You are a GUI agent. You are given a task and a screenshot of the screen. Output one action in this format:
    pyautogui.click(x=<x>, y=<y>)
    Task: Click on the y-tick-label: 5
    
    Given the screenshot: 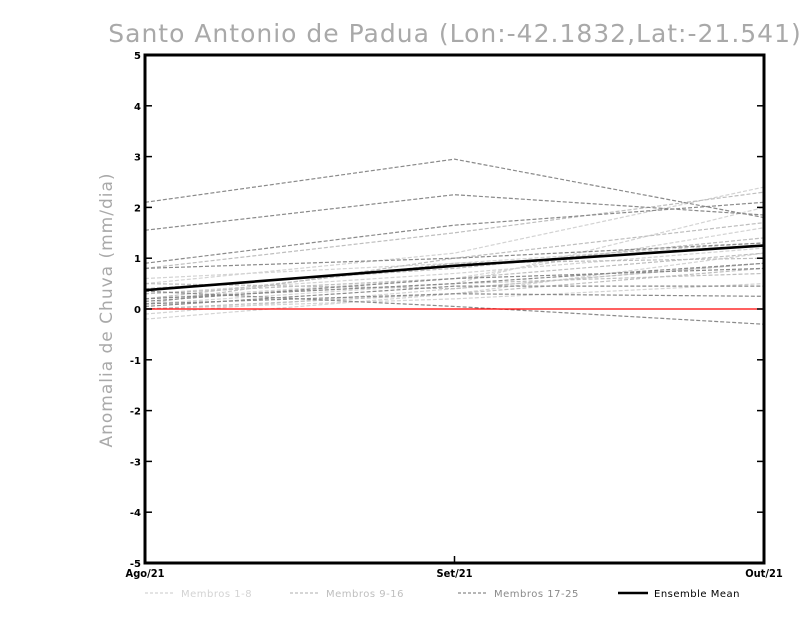 What is the action you would take?
    pyautogui.click(x=137, y=56)
    